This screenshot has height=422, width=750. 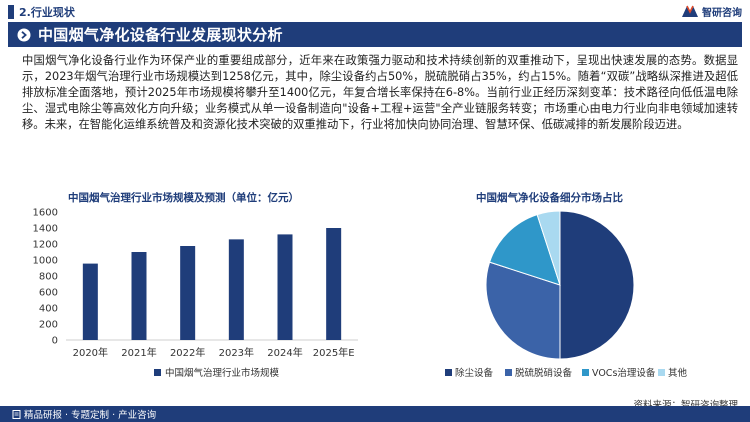 I want to click on x-tick-label: 2025年E, so click(x=334, y=352).